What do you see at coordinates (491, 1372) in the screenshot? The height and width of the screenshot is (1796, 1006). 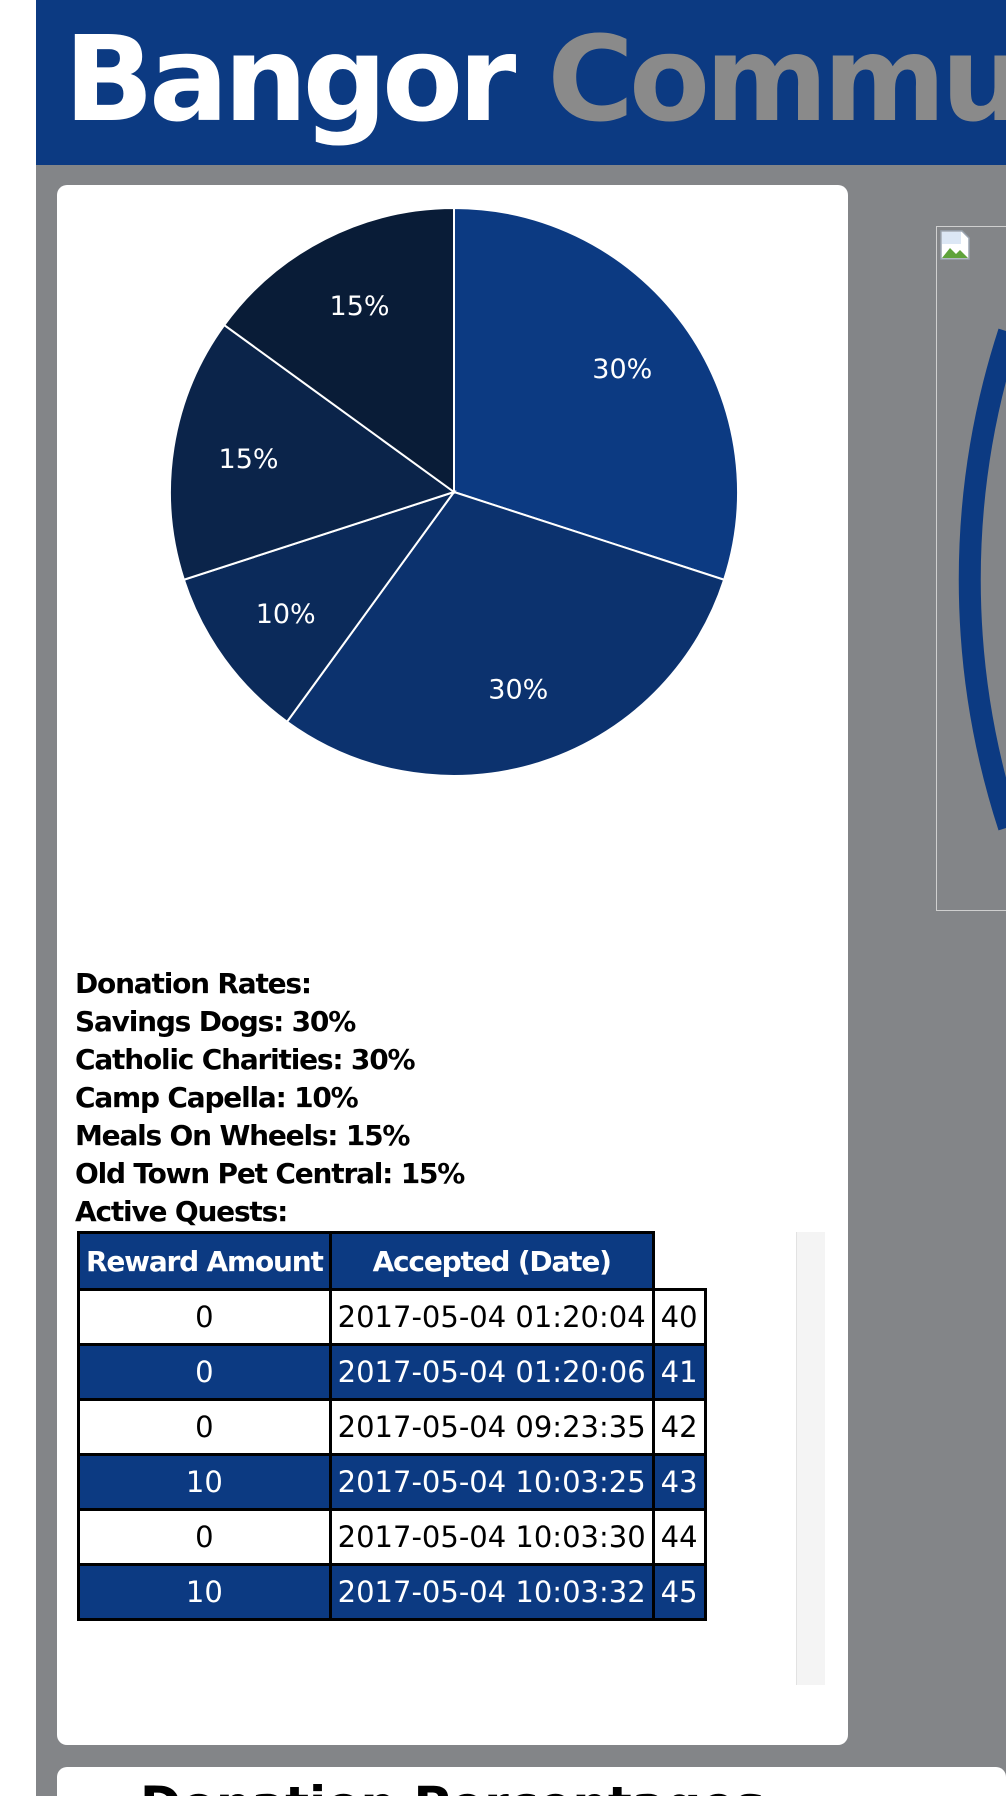 I see `date-cell: 2017-05-04 01:20:06` at bounding box center [491, 1372].